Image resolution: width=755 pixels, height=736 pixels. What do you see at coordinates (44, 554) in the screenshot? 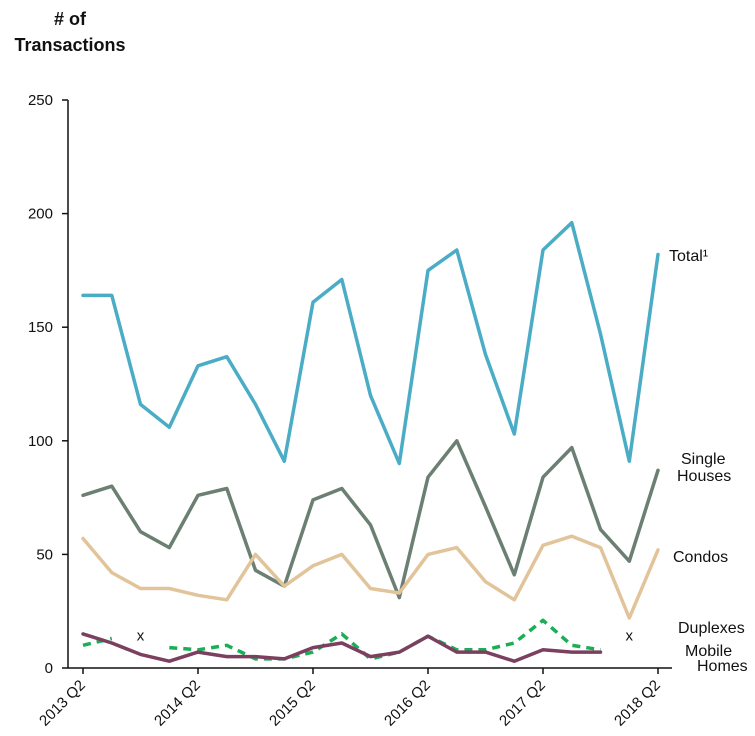
I see `y-tick-label: 50` at bounding box center [44, 554].